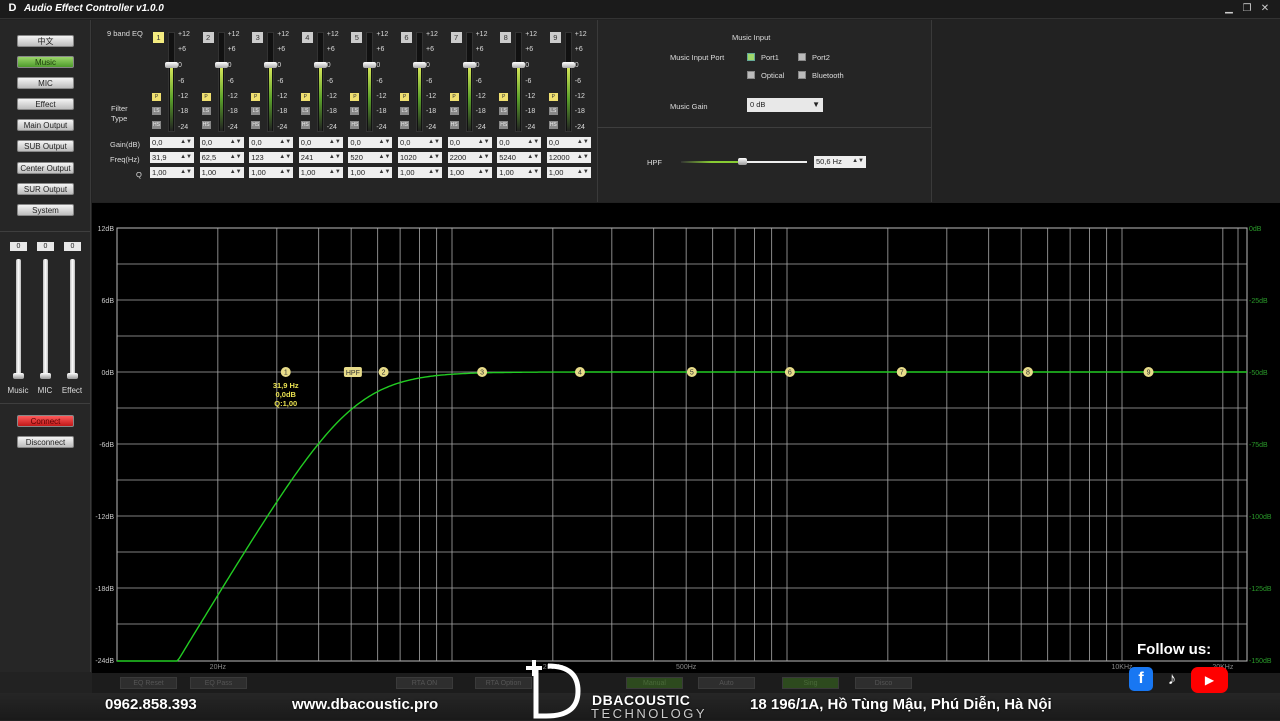 This screenshot has width=1280, height=721. I want to click on volume-slider-effect, so click(72, 319).